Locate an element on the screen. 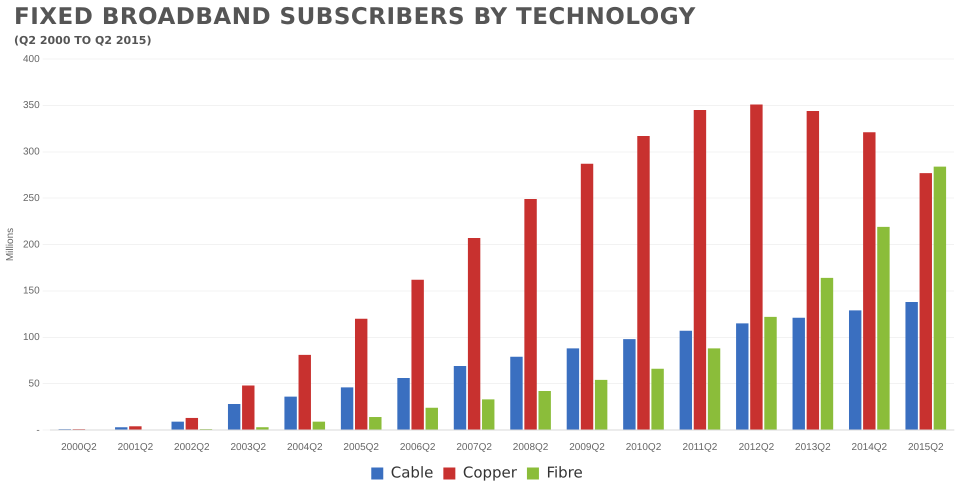  y-tick-label: 350 is located at coordinates (31, 106).